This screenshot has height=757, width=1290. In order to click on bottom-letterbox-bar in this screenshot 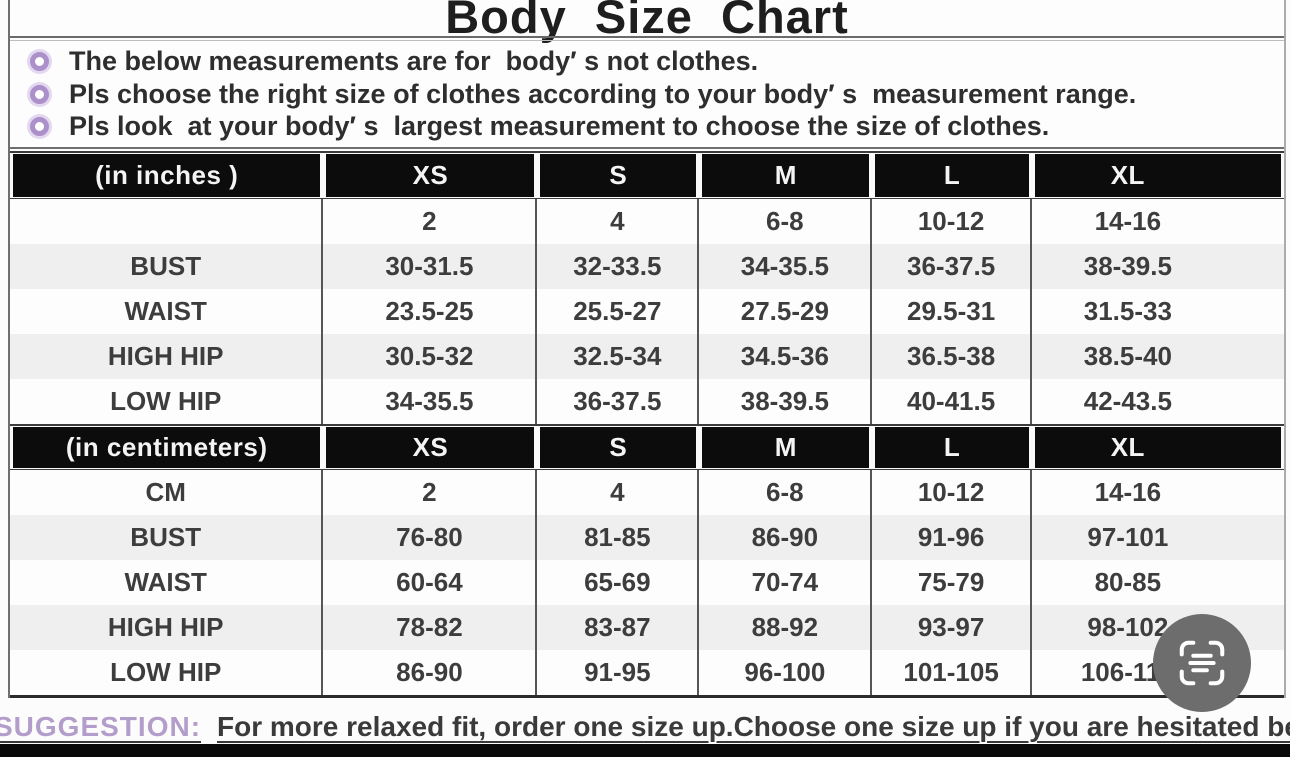, I will do `click(645, 750)`.